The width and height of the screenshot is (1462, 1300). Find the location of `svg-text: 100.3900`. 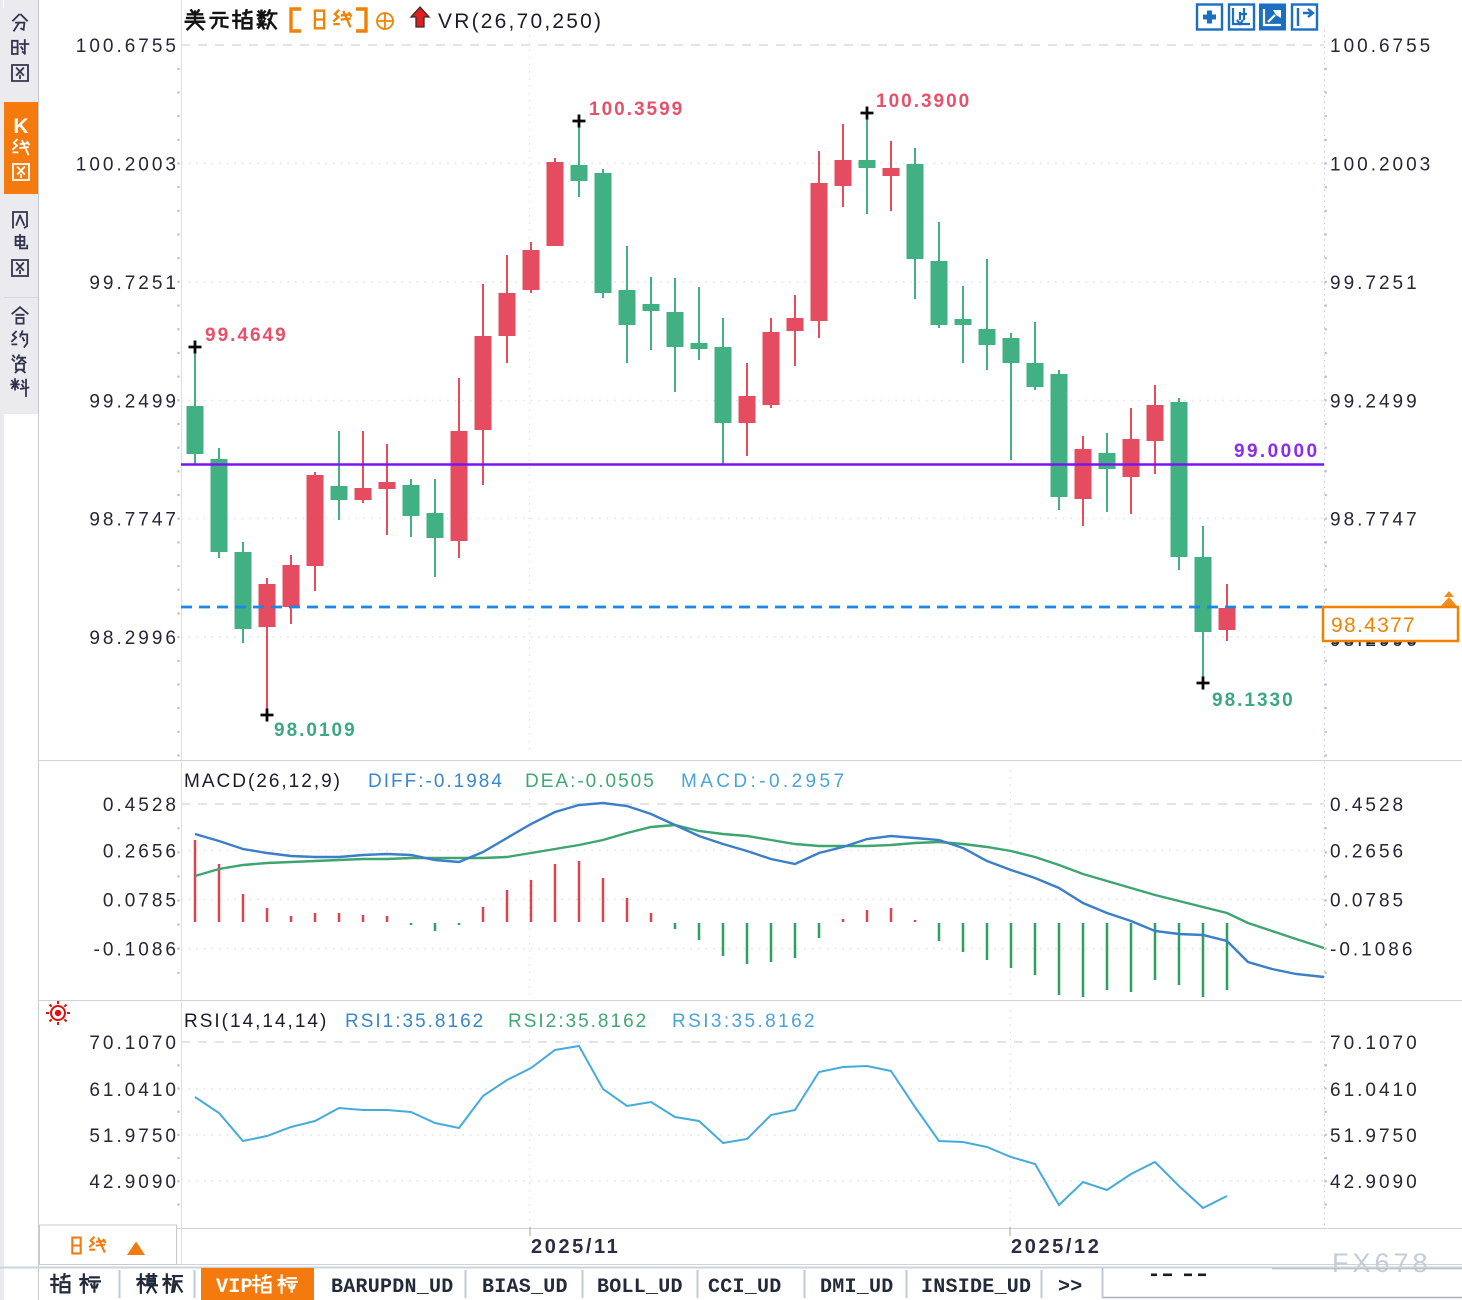

svg-text: 100.3900 is located at coordinates (923, 101).